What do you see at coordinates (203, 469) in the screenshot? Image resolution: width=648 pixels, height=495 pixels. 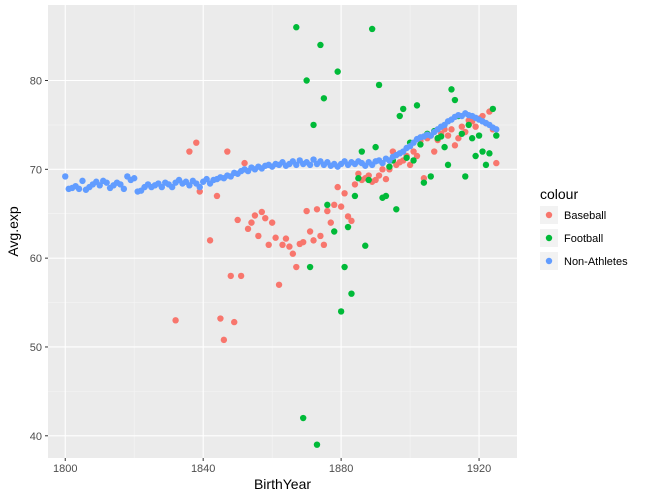 I see `x-tick-label: 1840` at bounding box center [203, 469].